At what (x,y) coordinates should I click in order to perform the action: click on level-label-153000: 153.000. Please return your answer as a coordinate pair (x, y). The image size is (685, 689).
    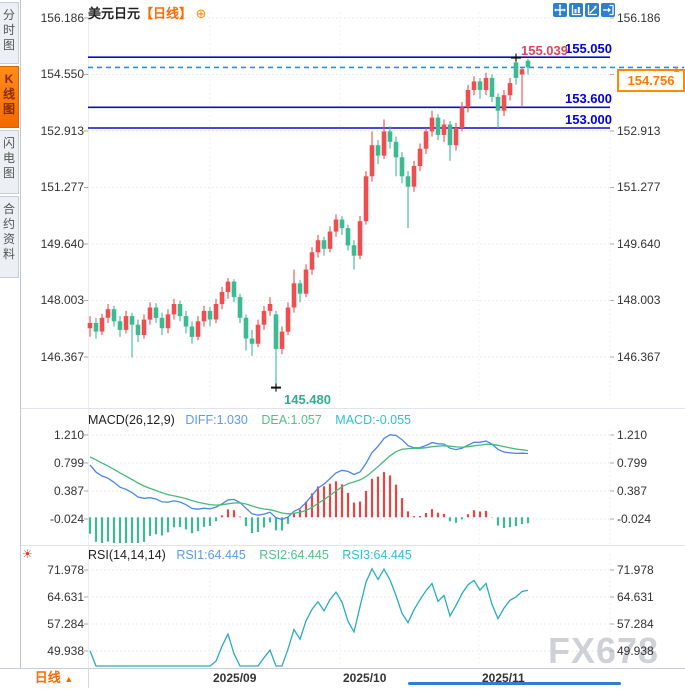
    Looking at the image, I should click on (588, 119).